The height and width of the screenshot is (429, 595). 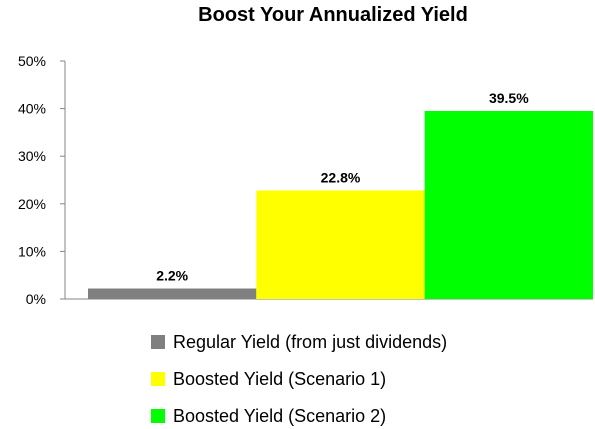 I want to click on y-tick-label: 30%, so click(x=32, y=156).